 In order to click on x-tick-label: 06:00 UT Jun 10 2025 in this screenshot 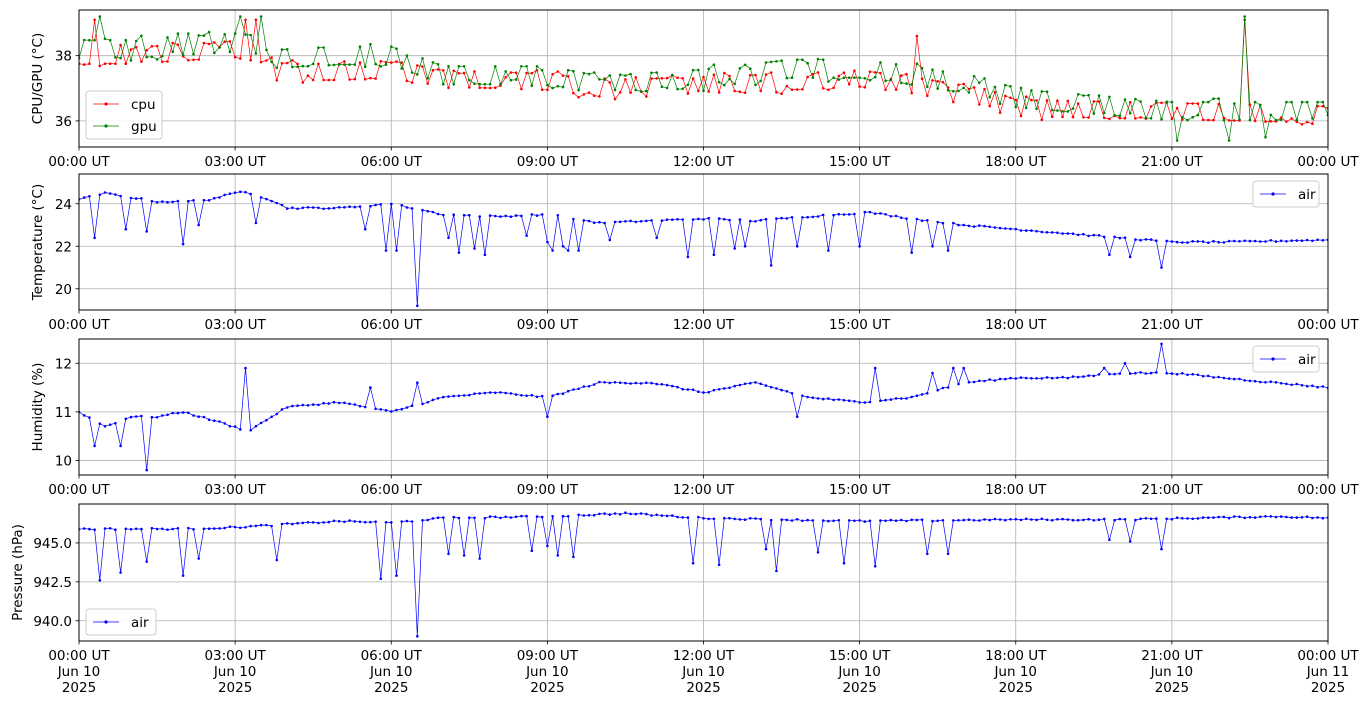, I will do `click(392, 672)`.